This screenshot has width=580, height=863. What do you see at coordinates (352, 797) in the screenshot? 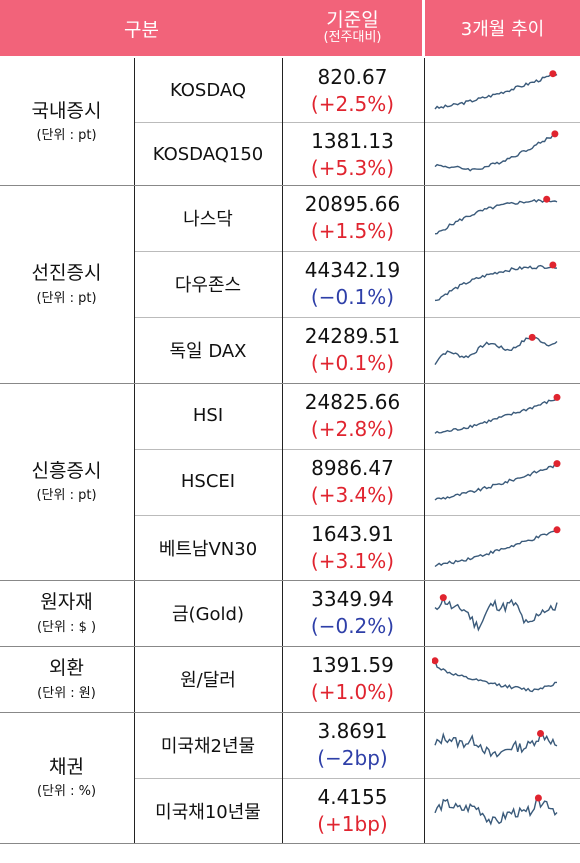
I see `index-value: 4.4155` at bounding box center [352, 797].